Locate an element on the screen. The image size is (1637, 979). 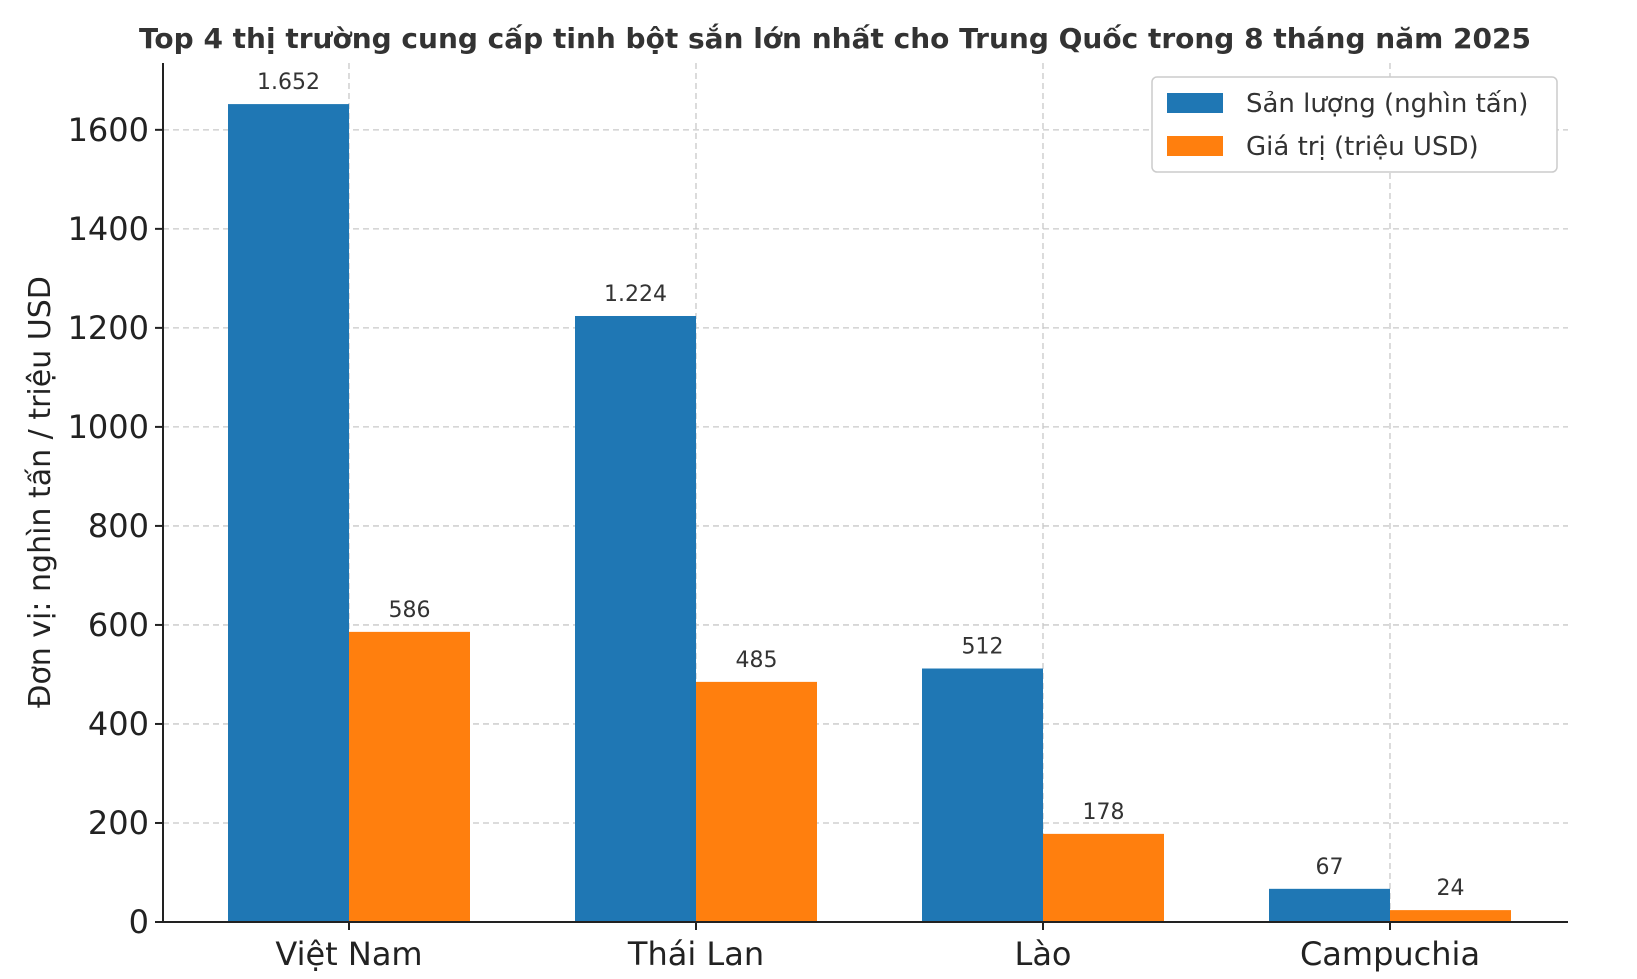
data-label: 24 is located at coordinates (1451, 888).